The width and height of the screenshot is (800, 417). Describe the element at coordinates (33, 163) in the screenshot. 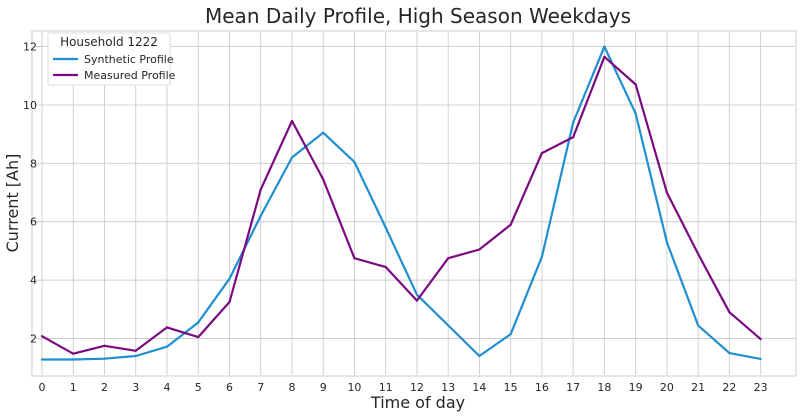

I see `y-tick-label: 8` at that location.